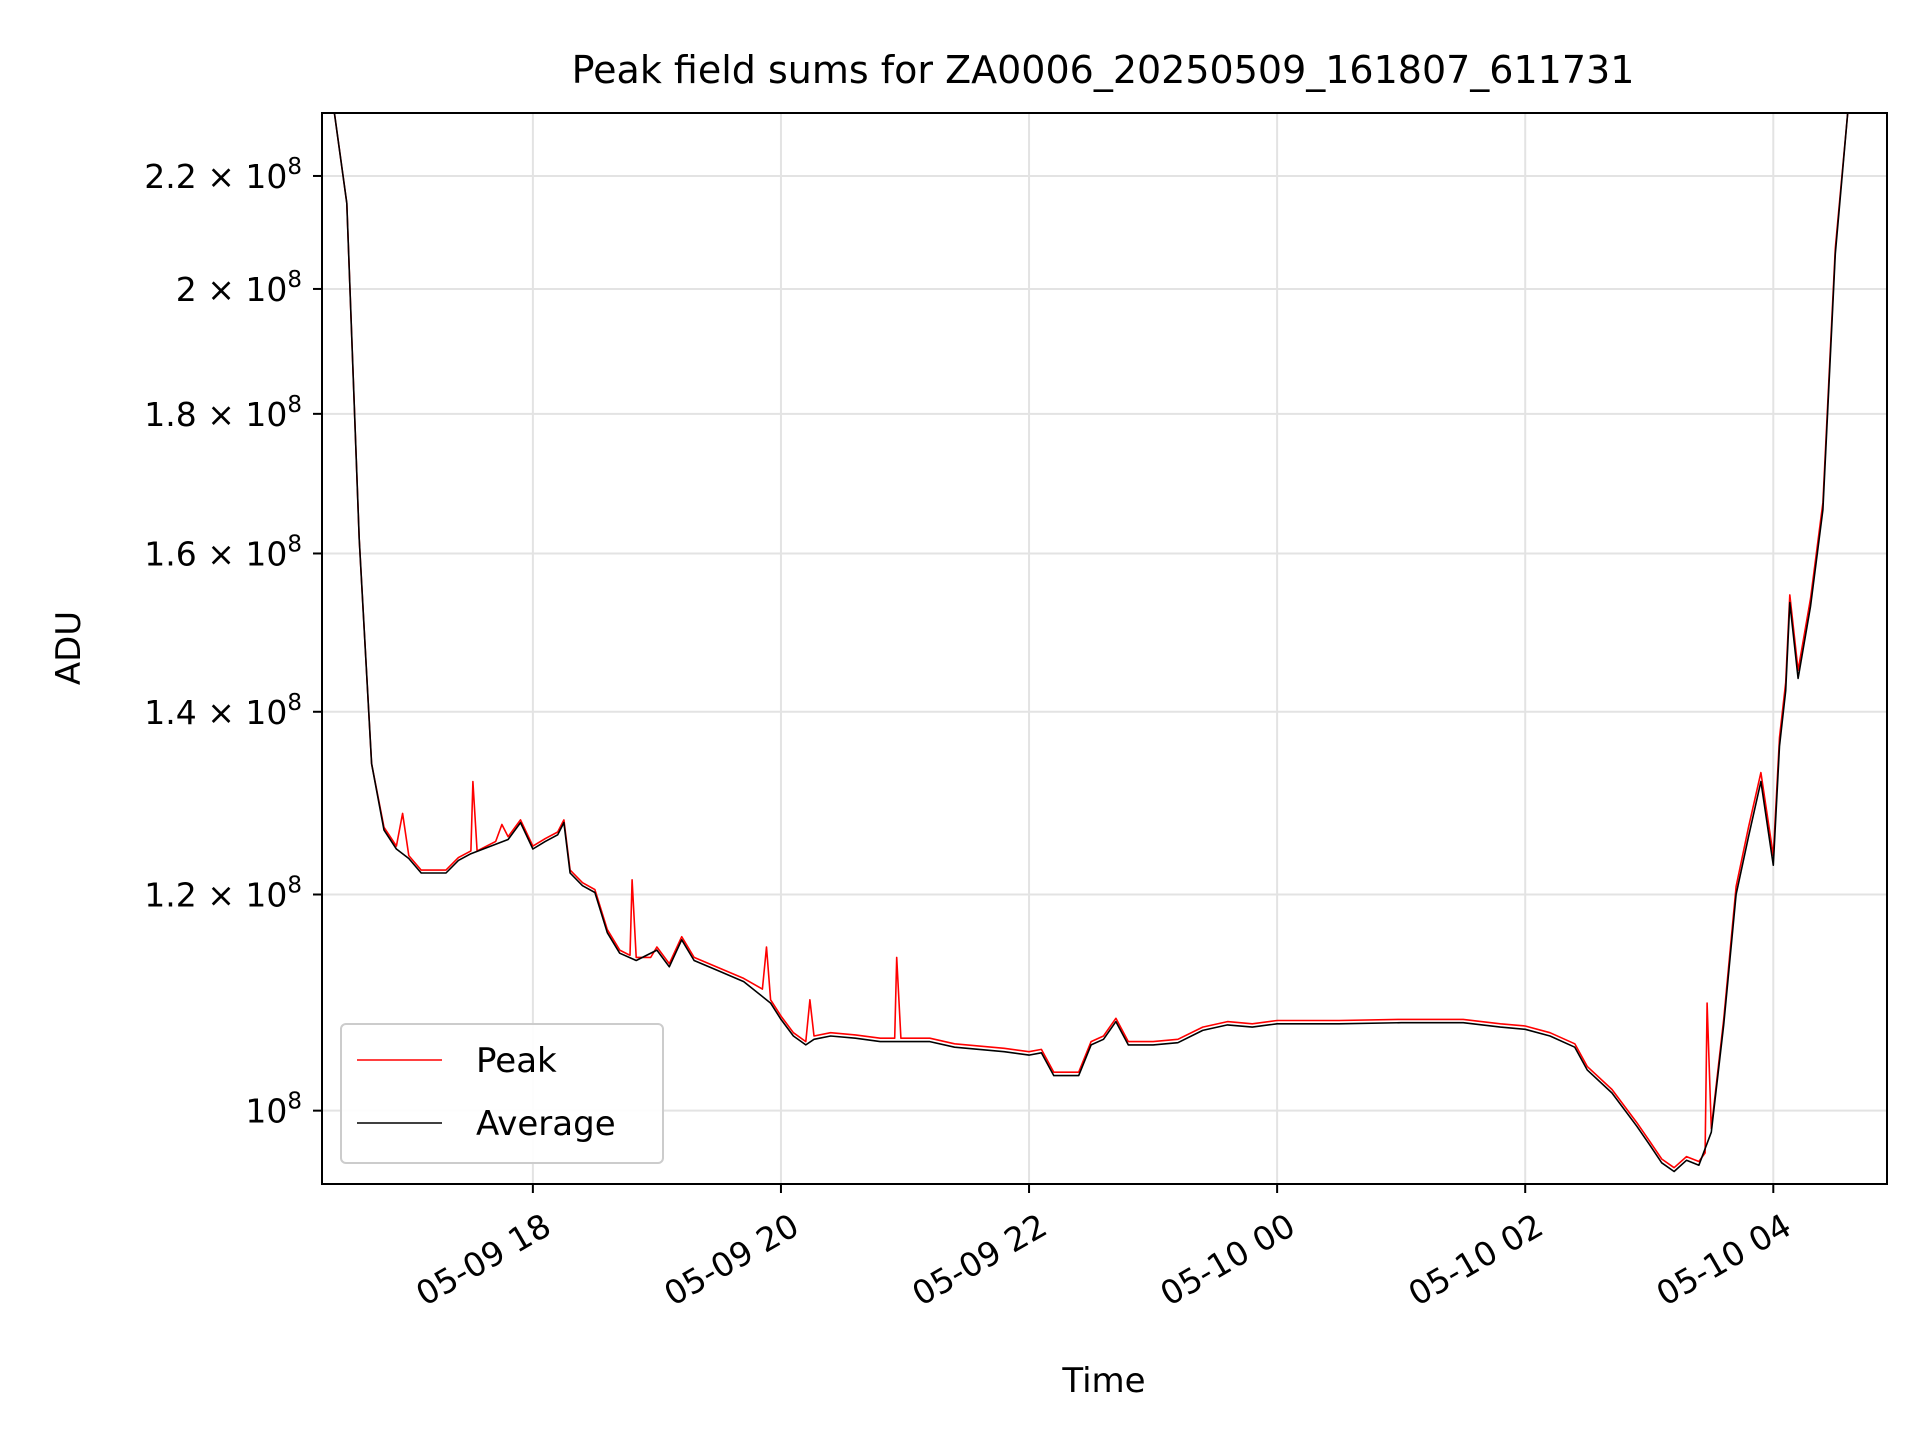 This screenshot has height=1440, width=1920. I want to click on y-tick-label: 1.2 × 108, so click(223, 894).